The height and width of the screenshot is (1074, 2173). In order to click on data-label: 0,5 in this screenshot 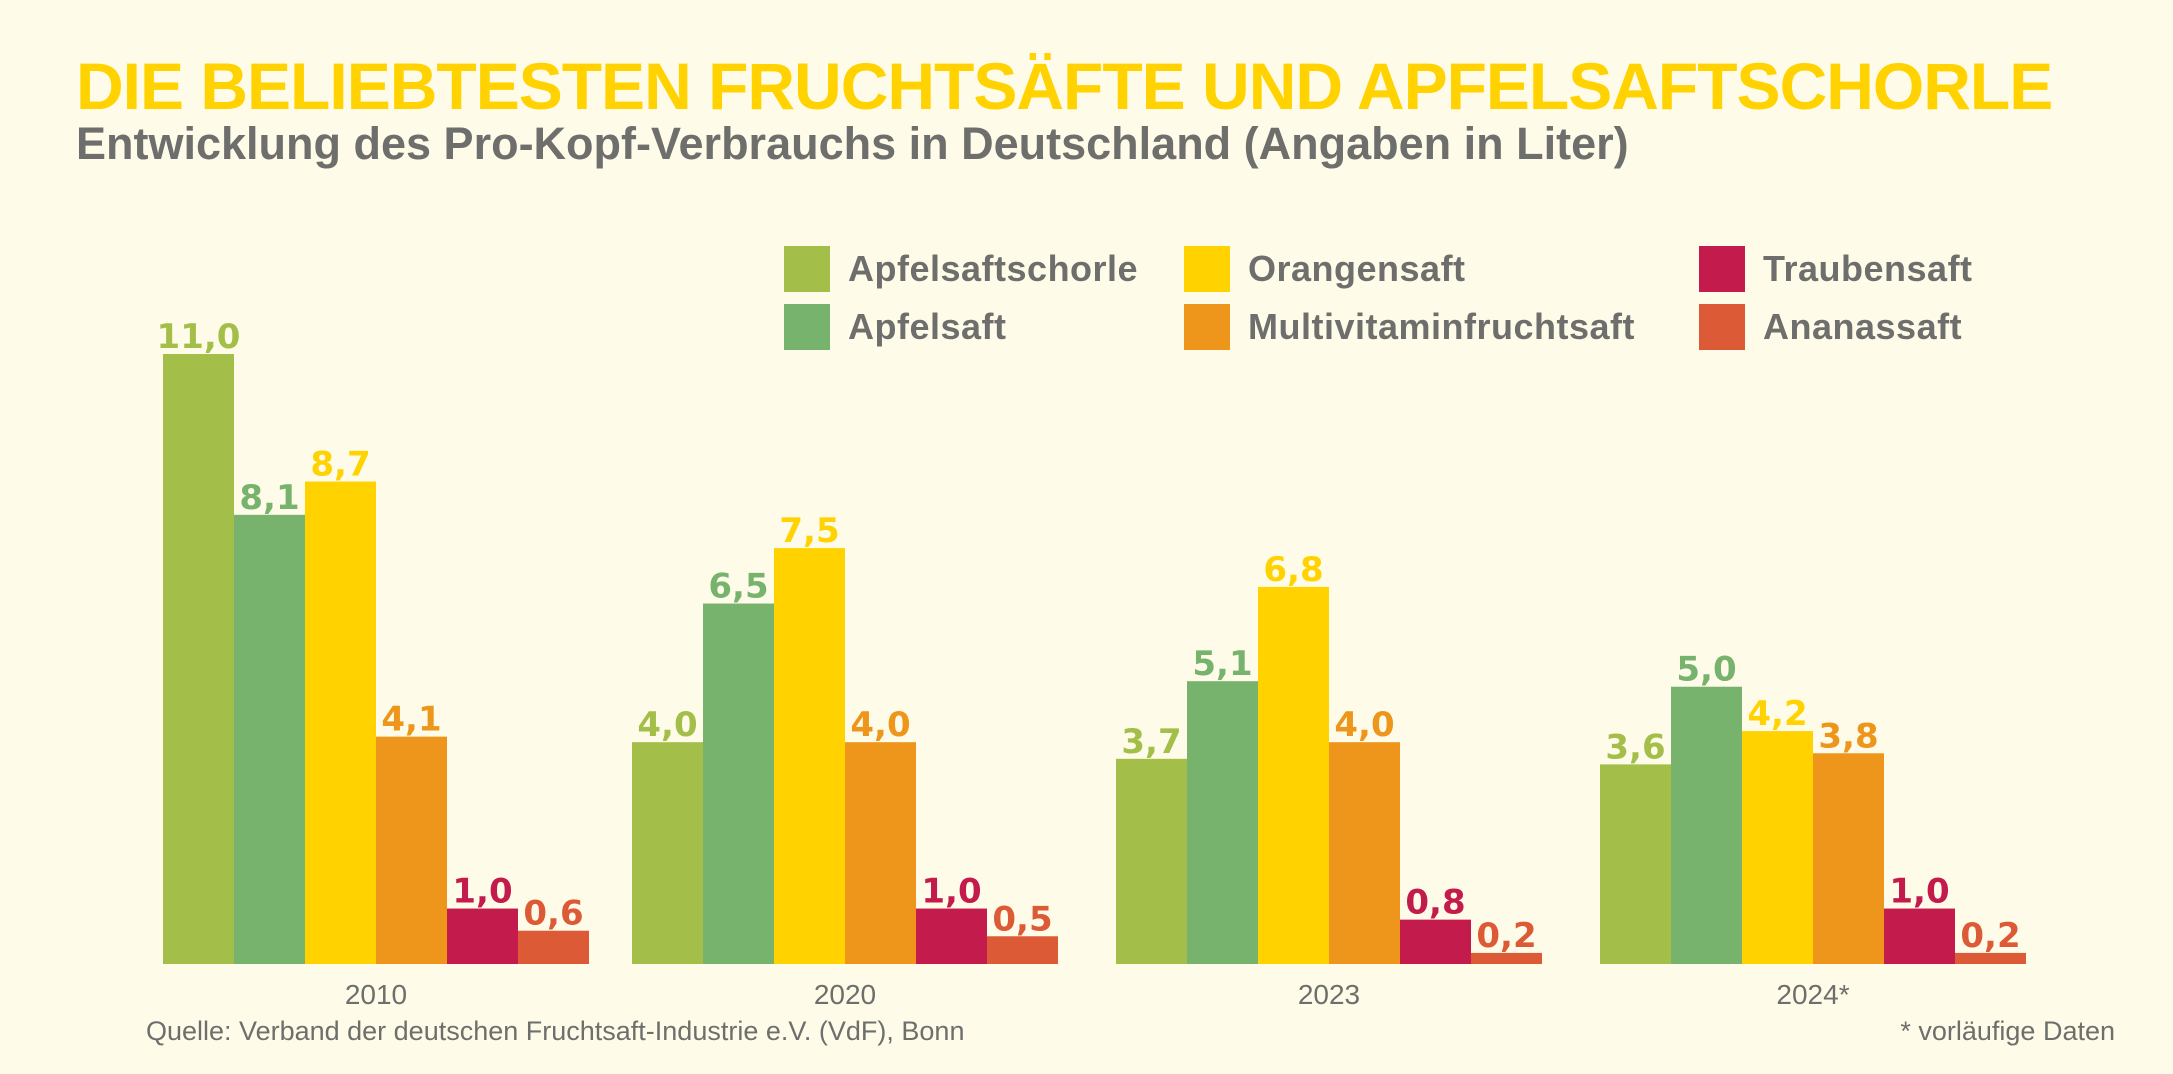, I will do `click(1022, 919)`.